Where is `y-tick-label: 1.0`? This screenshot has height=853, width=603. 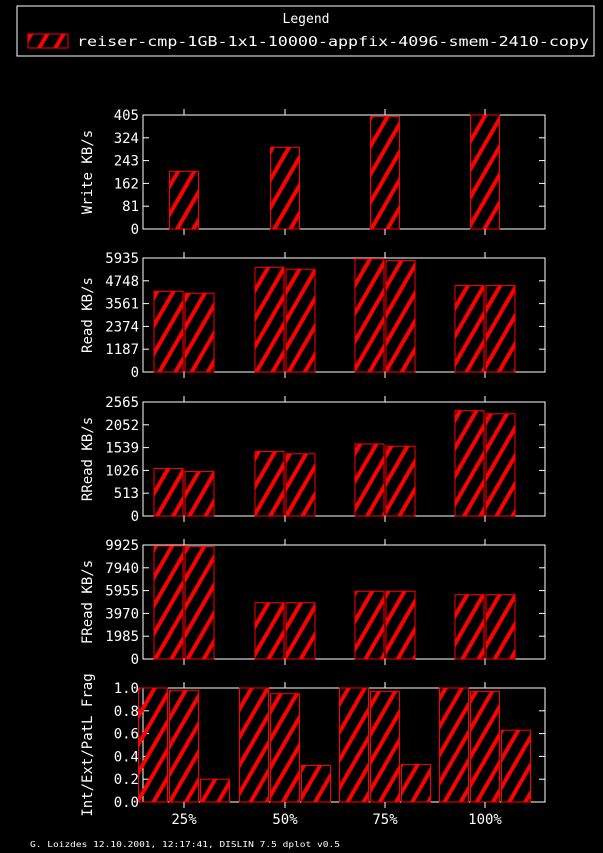 y-tick-label: 1.0 is located at coordinates (126, 689).